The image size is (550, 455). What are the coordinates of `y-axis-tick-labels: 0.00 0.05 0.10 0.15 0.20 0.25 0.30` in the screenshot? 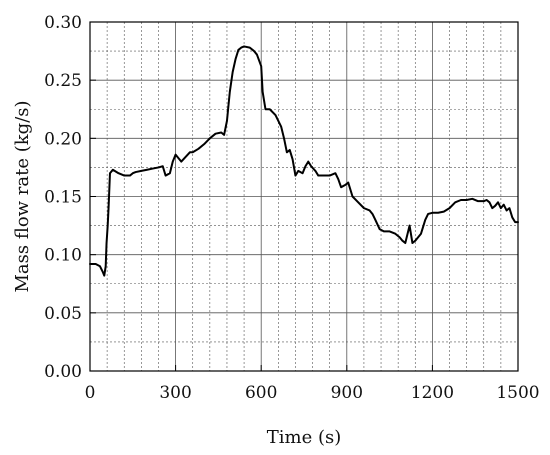 It's located at (63, 197).